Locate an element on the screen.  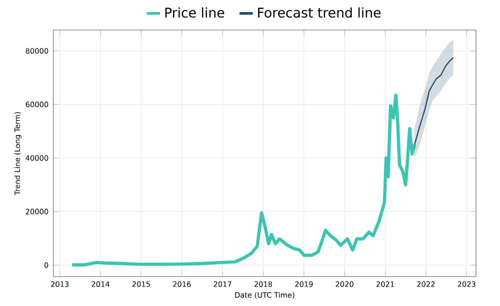
legend-label: Price line is located at coordinates (194, 12).